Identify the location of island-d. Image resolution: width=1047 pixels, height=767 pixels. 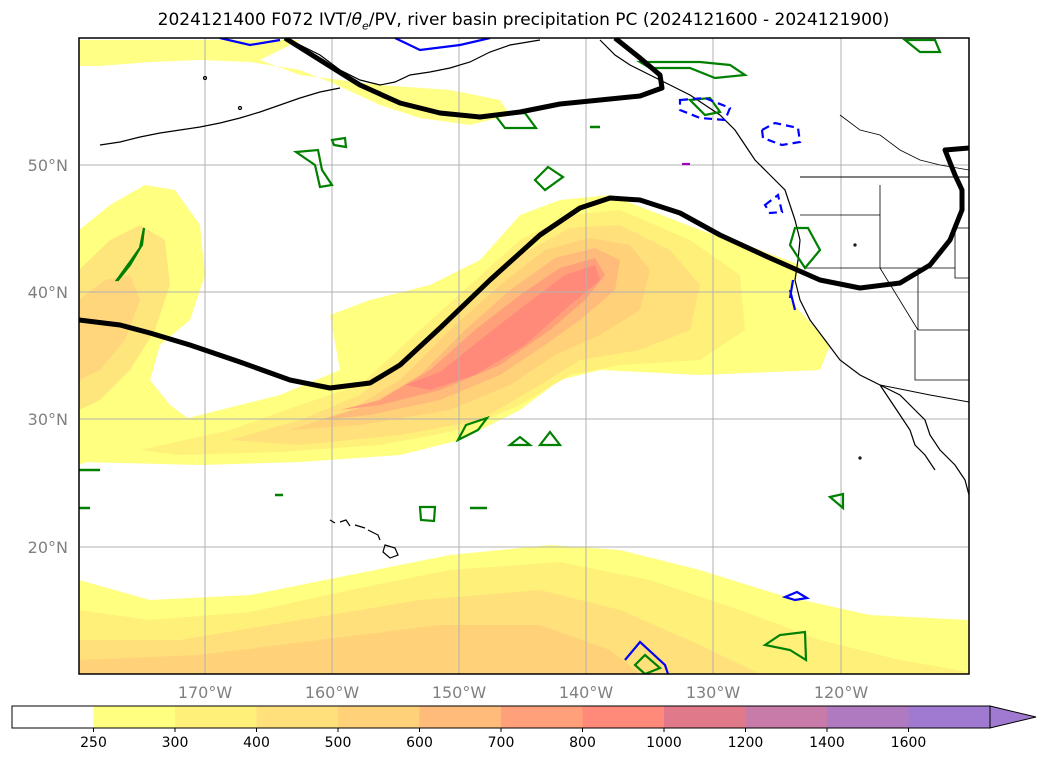
(860, 458).